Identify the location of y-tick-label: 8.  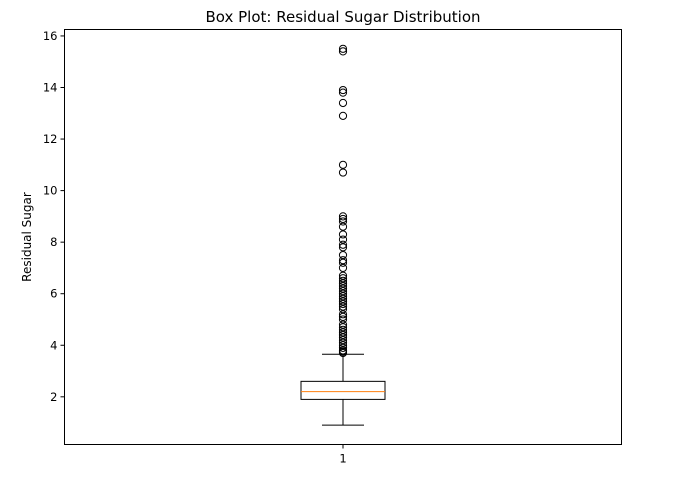
(53, 242).